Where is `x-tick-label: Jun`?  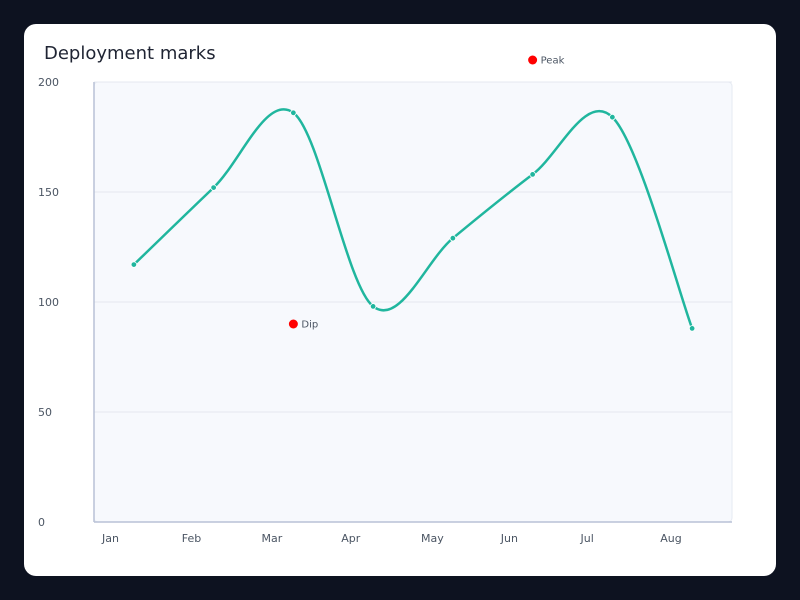 x-tick-label: Jun is located at coordinates (509, 538).